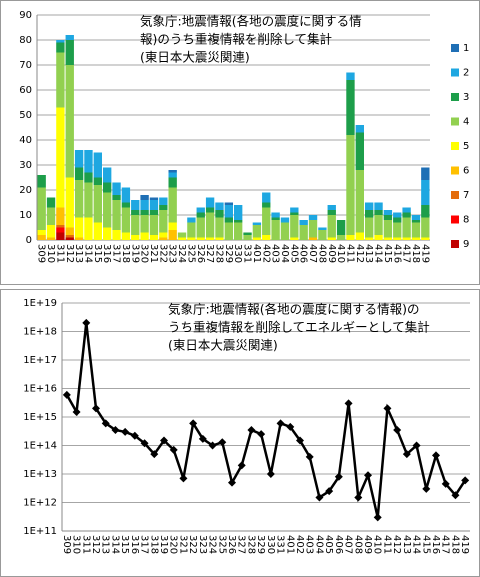  I want to click on y-tick-label: 70, so click(25, 65).